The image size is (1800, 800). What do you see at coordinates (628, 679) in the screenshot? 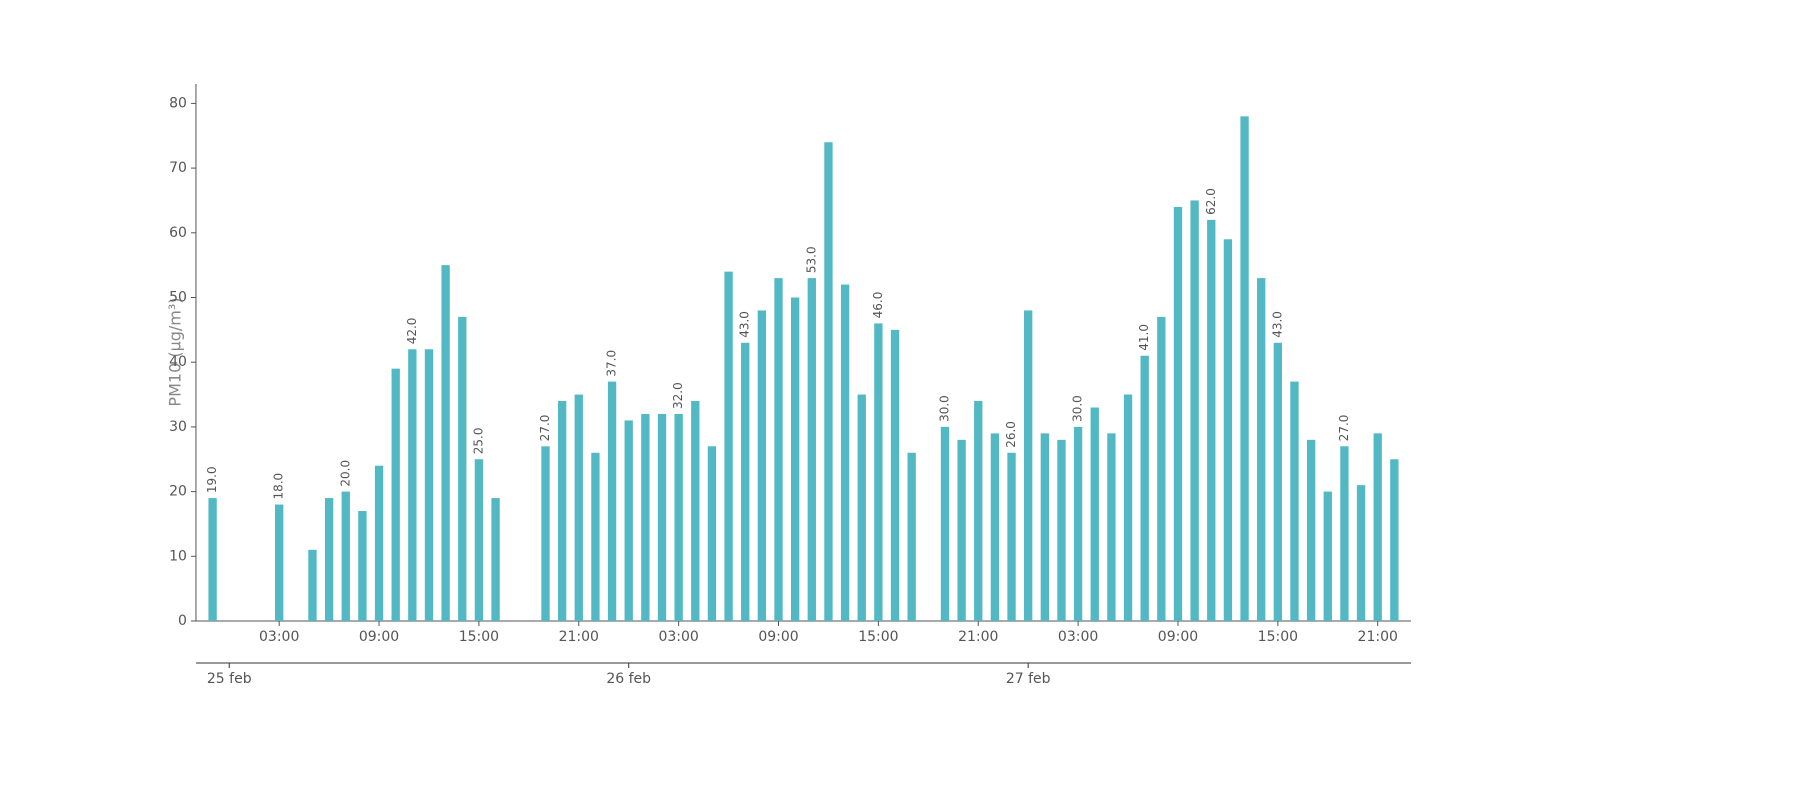
I see `date-tick-label: 26 feb` at bounding box center [628, 679].